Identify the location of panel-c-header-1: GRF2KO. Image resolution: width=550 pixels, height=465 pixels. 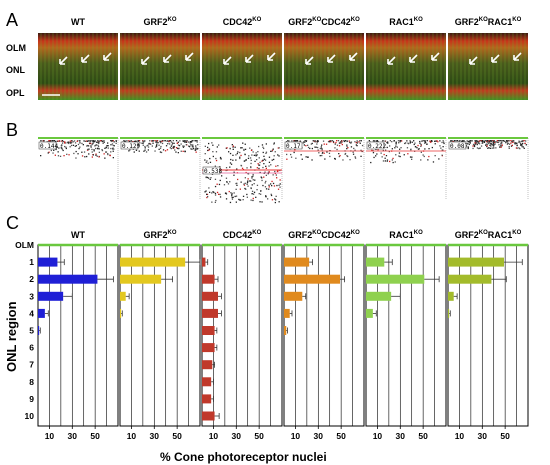
(159, 235).